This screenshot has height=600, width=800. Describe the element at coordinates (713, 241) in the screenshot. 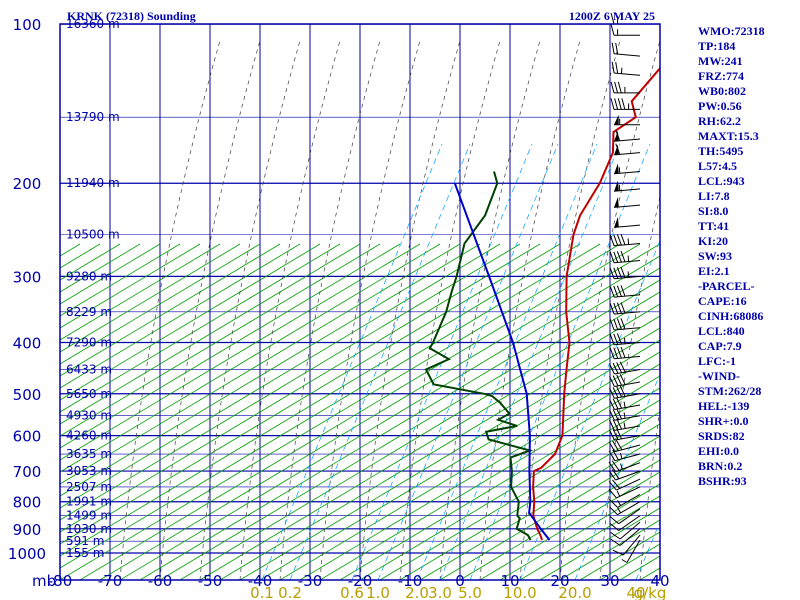

I see `sounding-index: KI:20` at that location.